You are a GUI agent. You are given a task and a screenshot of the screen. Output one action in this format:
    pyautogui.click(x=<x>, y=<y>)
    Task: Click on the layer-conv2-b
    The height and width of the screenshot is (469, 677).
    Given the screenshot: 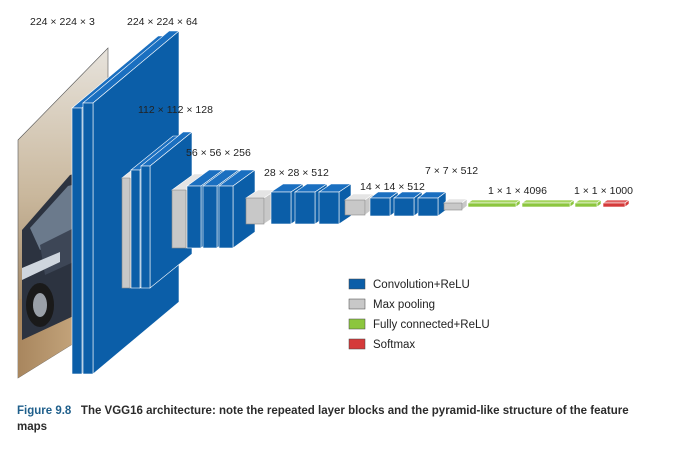 What is the action you would take?
    pyautogui.click(x=166, y=210)
    